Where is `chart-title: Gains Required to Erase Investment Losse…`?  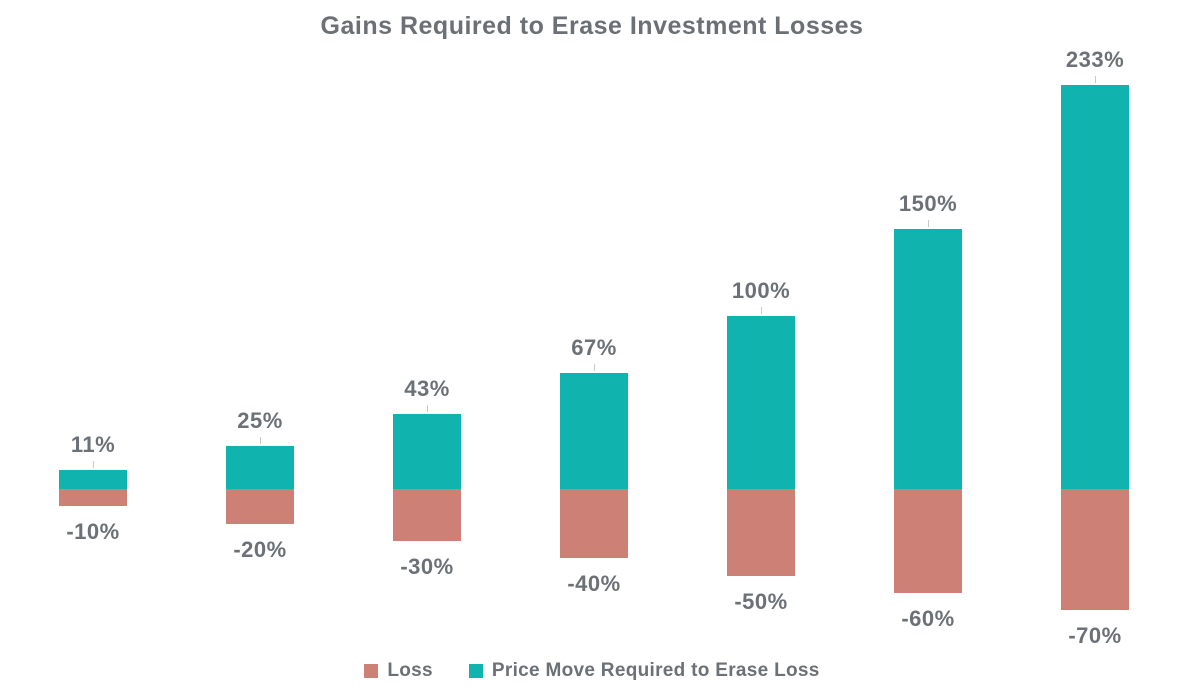 chart-title: Gains Required to Erase Investment Losse… is located at coordinates (592, 26).